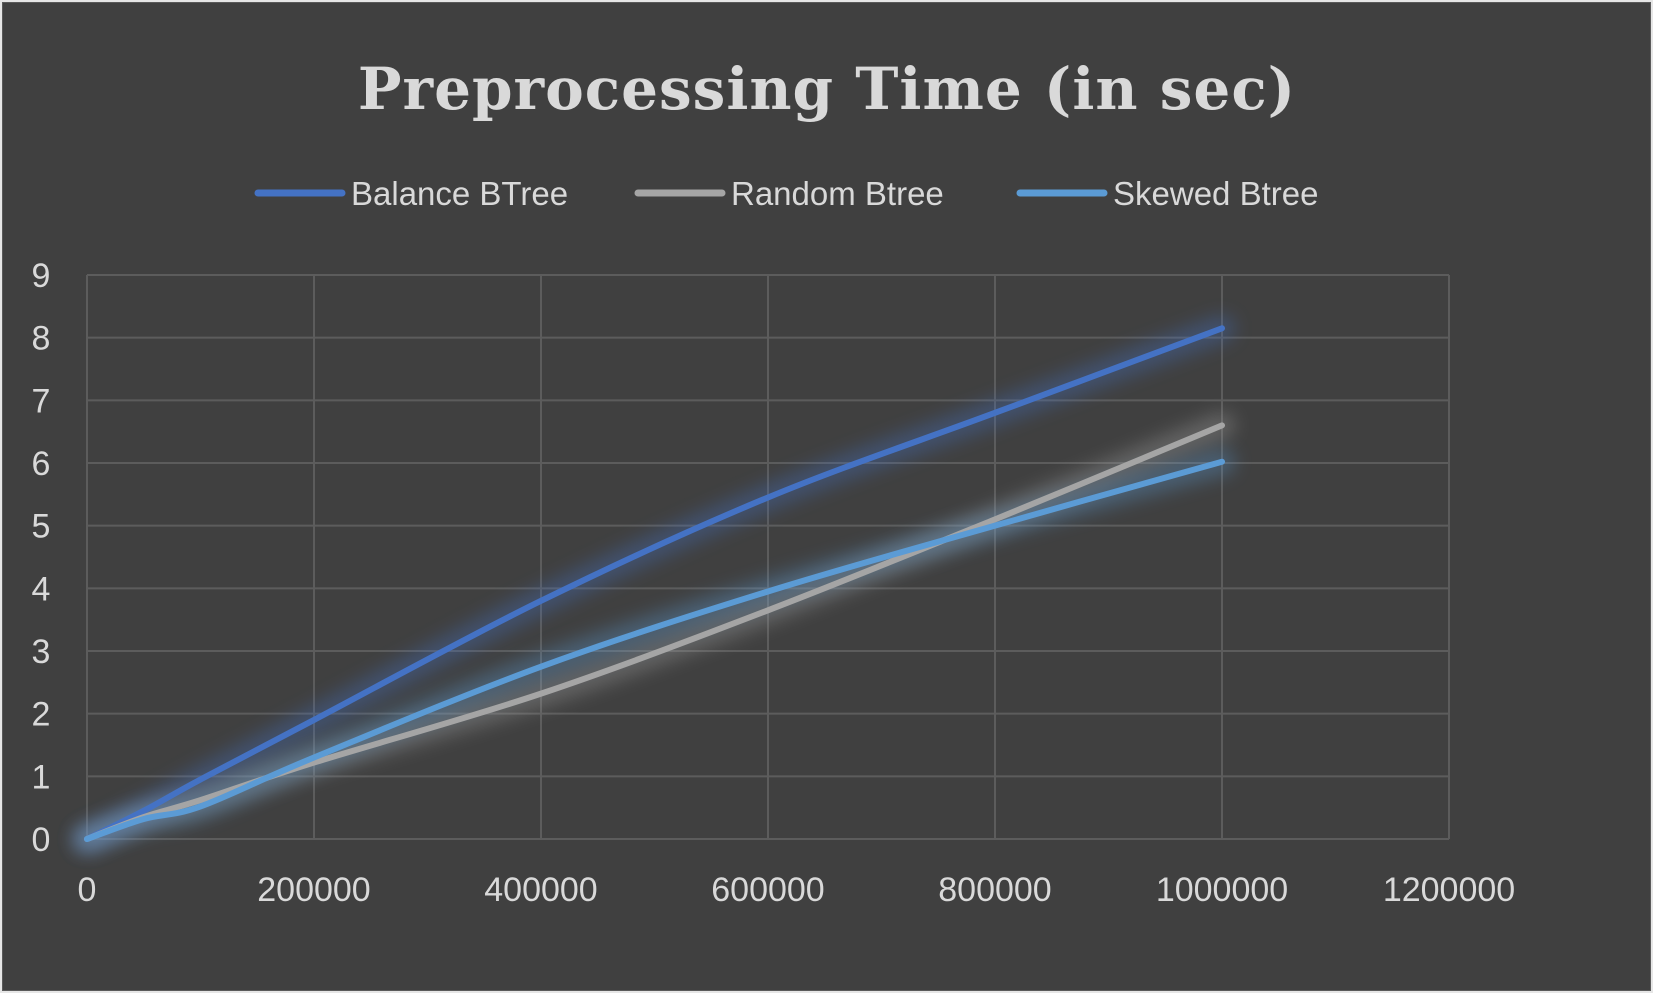 Image resolution: width=1653 pixels, height=993 pixels. I want to click on legend-label: Skewed Btree, so click(1215, 193).